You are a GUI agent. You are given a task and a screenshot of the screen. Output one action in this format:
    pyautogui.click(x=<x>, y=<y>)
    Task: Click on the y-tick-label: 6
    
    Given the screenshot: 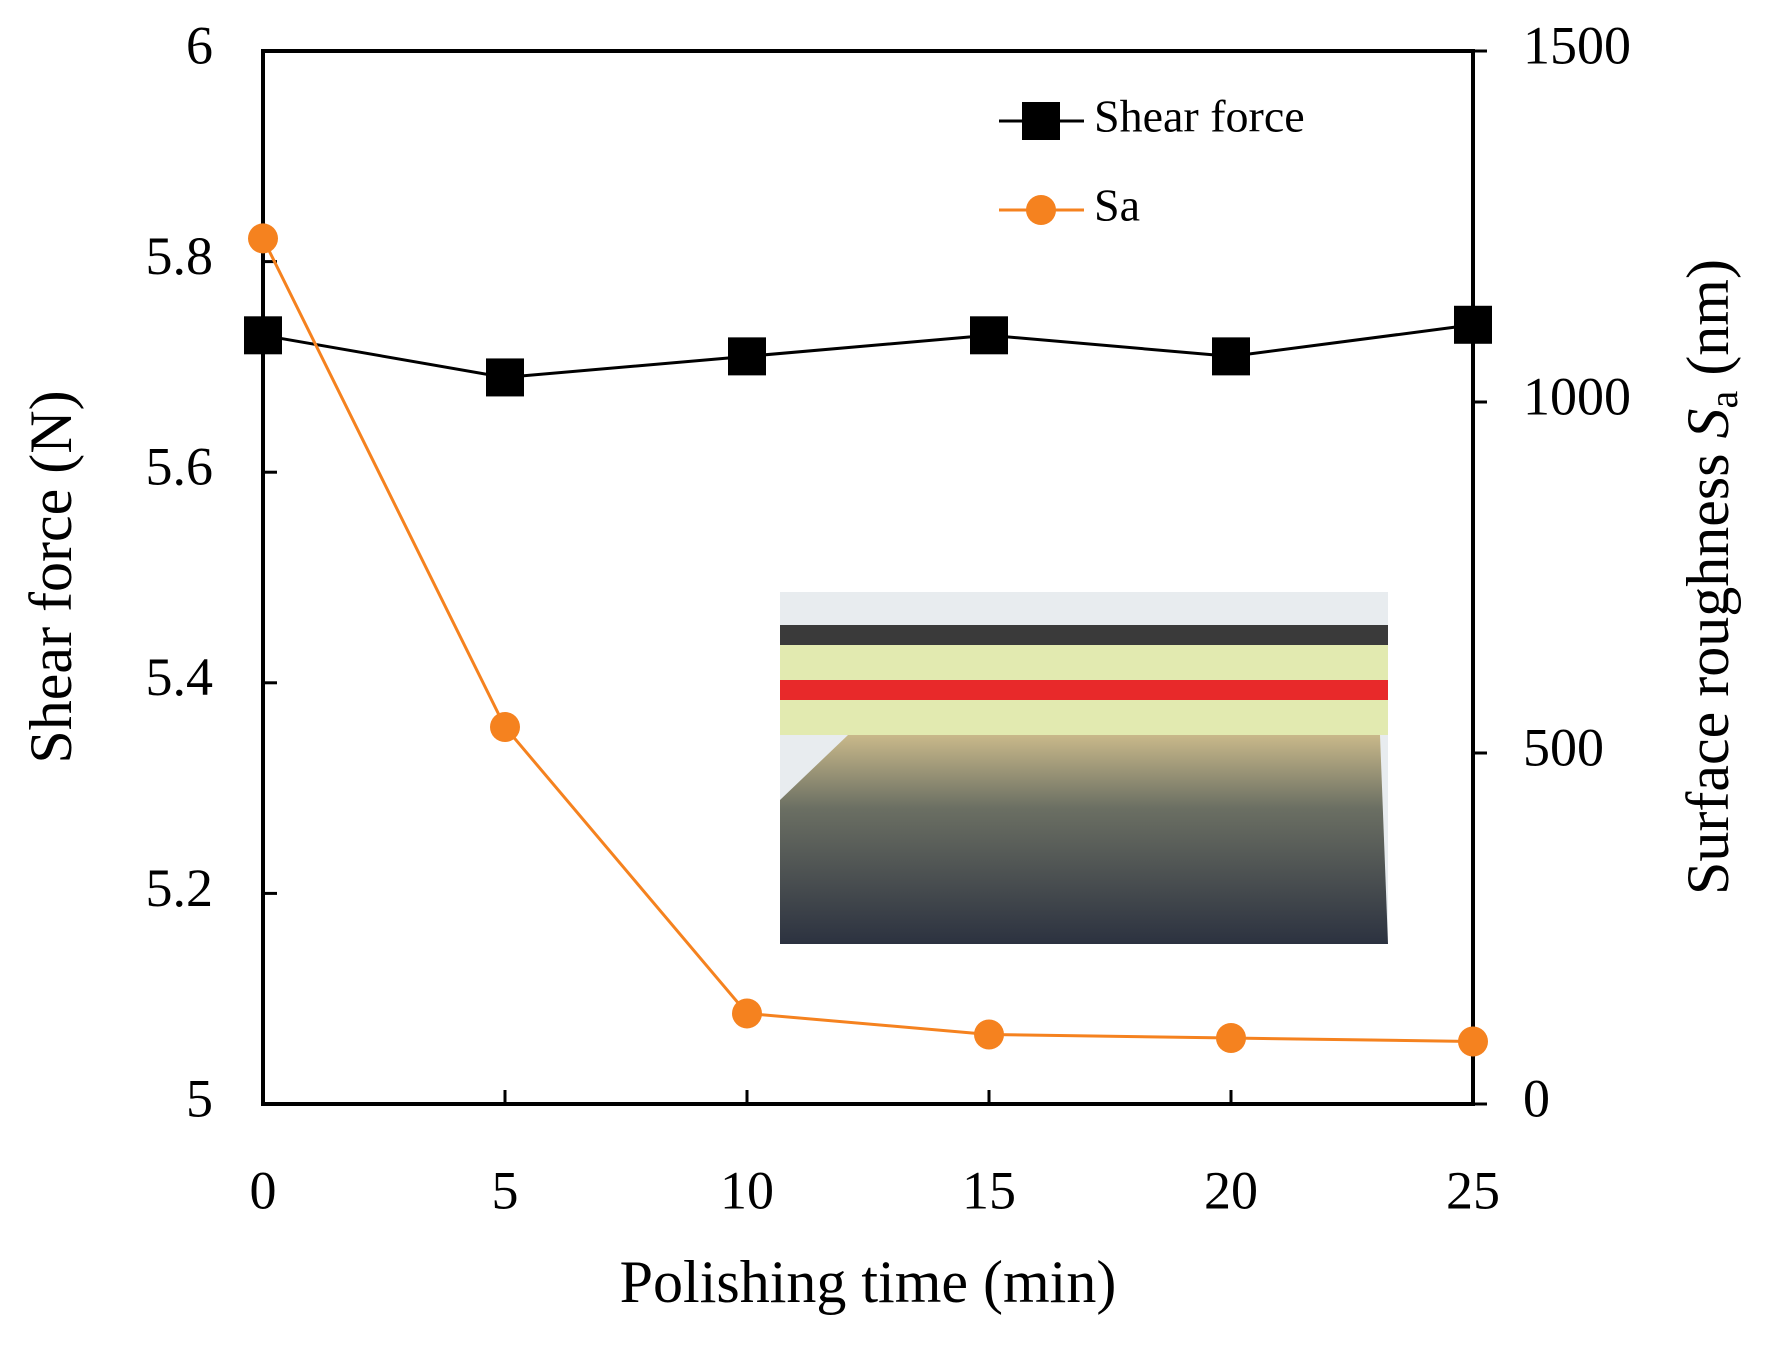 What is the action you would take?
    pyautogui.click(x=199, y=45)
    